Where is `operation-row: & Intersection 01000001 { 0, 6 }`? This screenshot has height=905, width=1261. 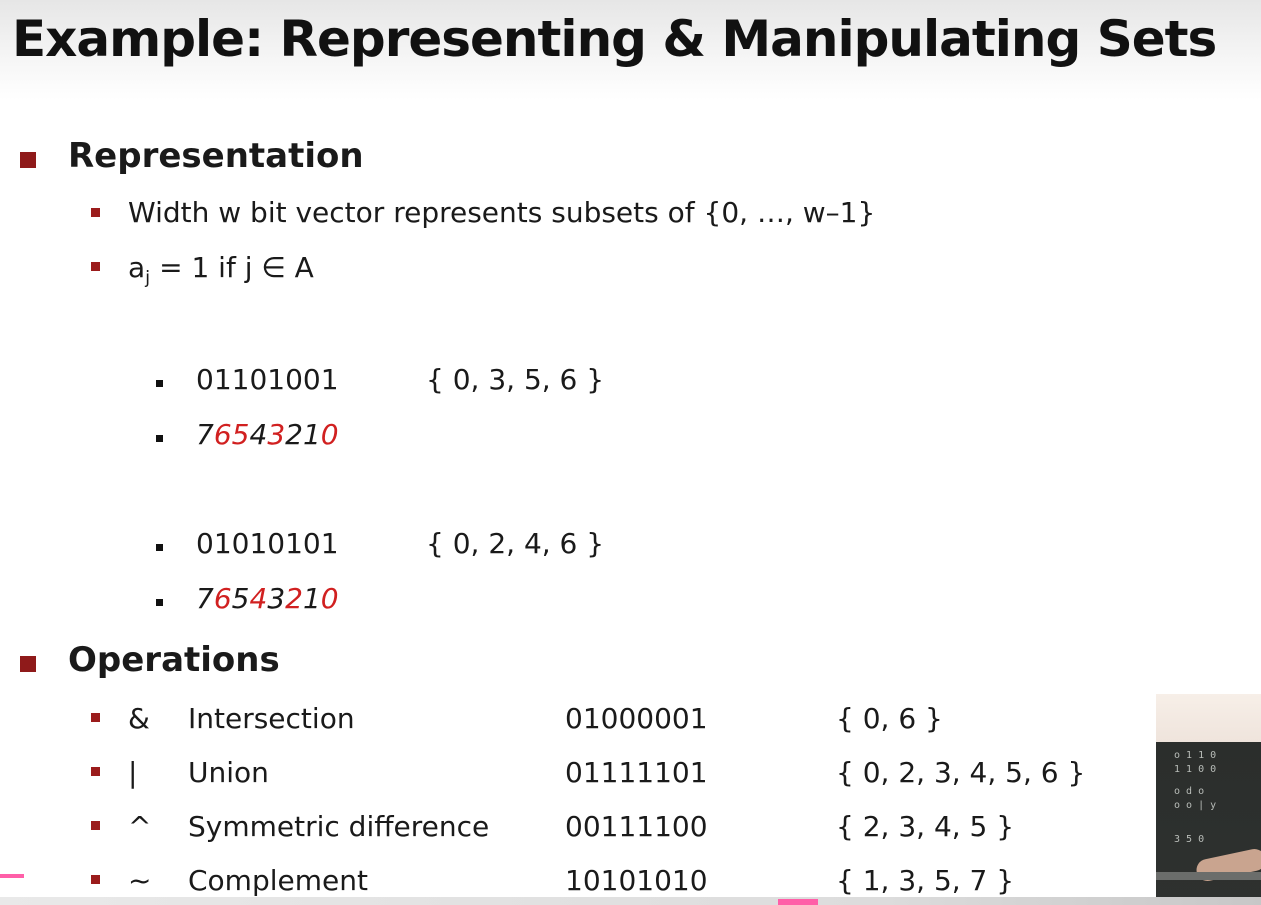 operation-row: & Intersection 01000001 { 0, 6 } is located at coordinates (575, 722).